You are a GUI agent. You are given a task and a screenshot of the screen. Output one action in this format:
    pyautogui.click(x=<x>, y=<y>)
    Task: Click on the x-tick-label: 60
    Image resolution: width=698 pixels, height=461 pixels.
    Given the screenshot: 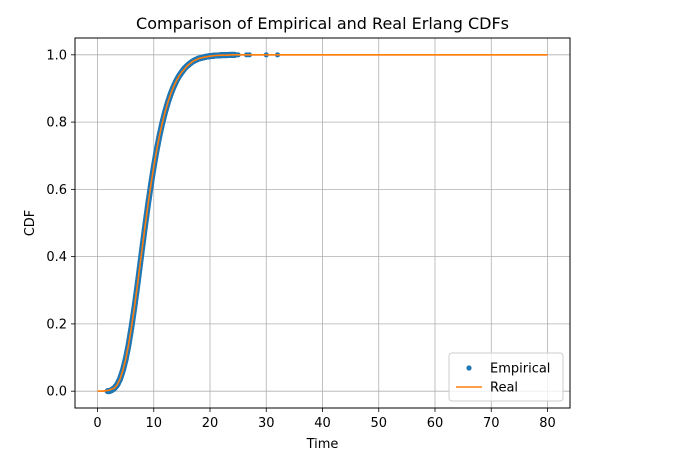 What is the action you would take?
    pyautogui.click(x=435, y=423)
    